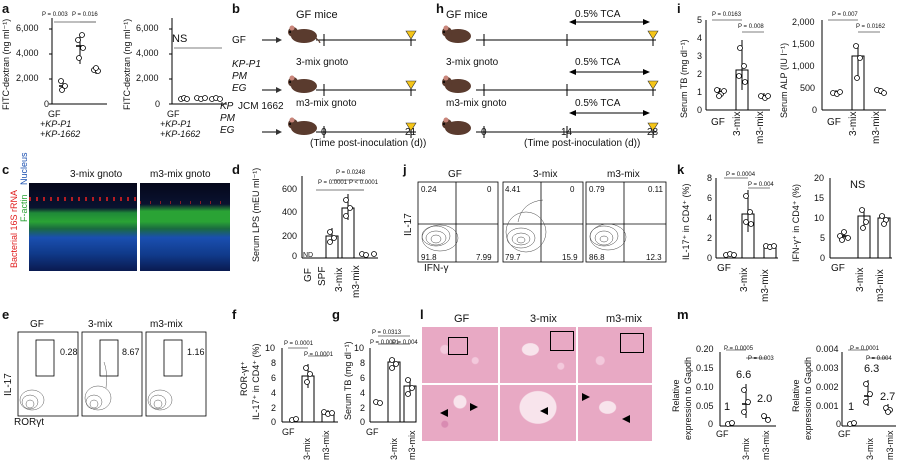 Image resolution: width=900 pixels, height=463 pixels. I want to click on k2-group-3mix: 3-mix, so click(860, 279).